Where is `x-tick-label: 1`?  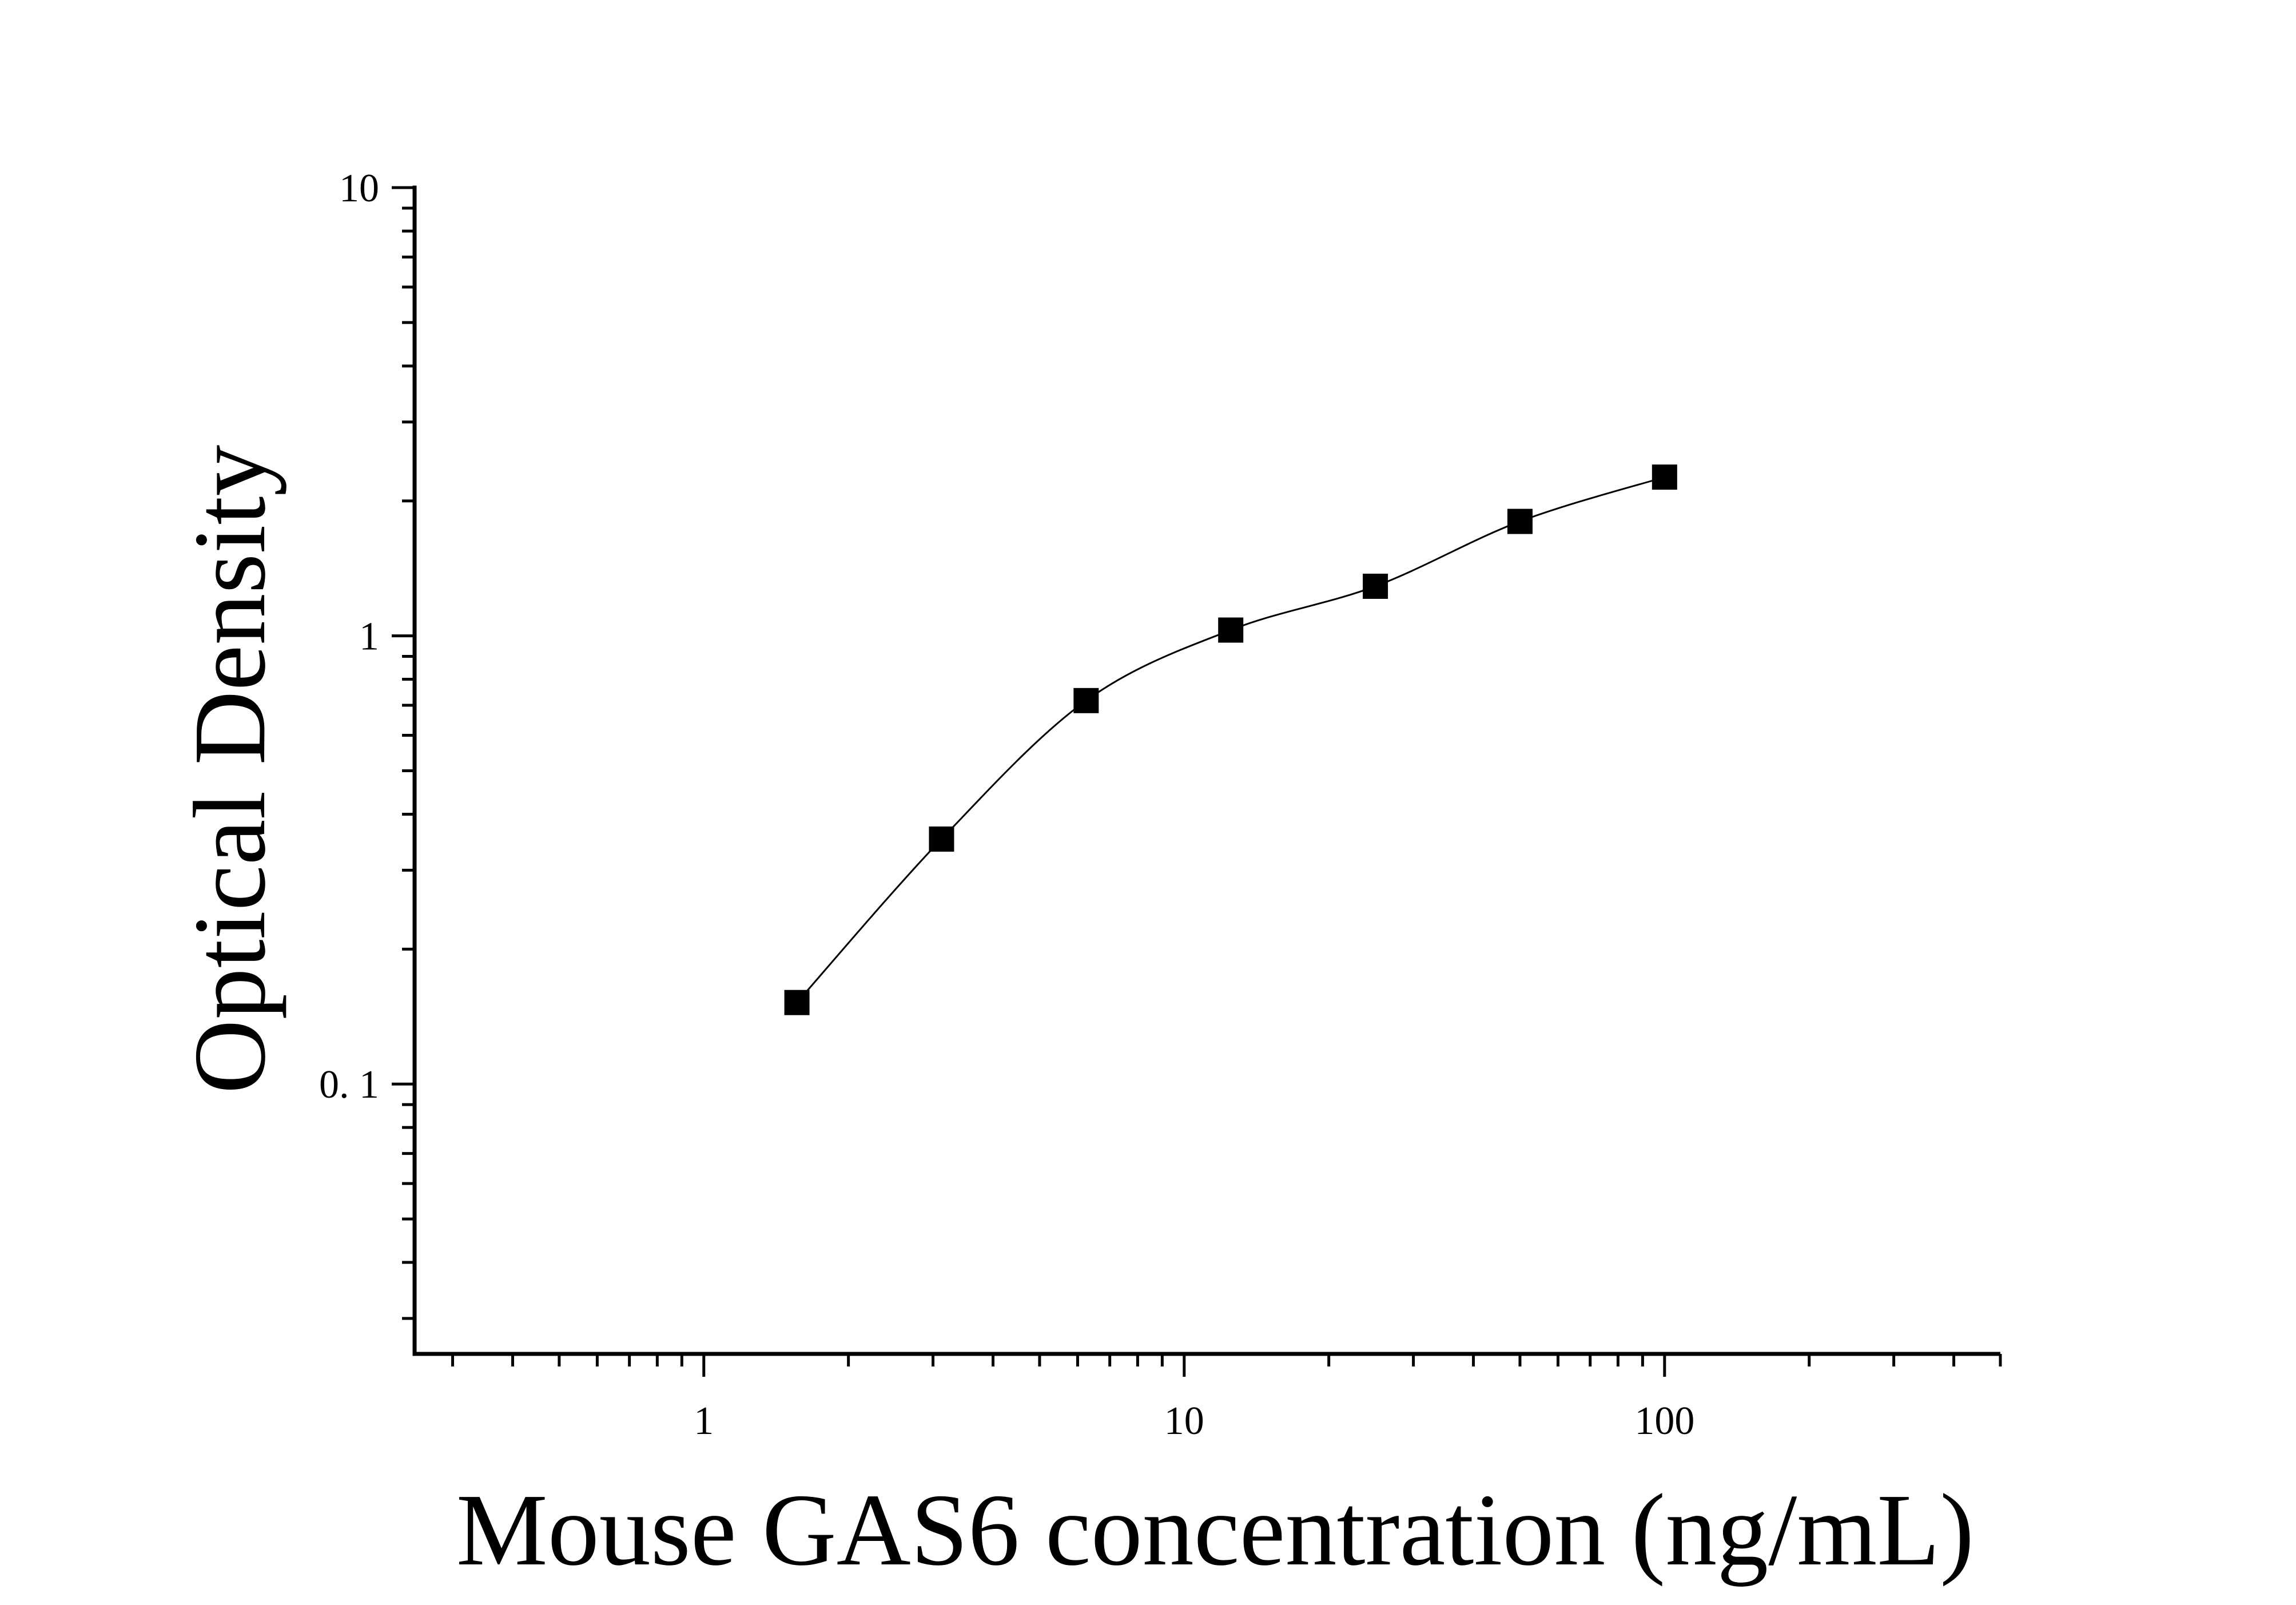 x-tick-label: 1 is located at coordinates (704, 1421).